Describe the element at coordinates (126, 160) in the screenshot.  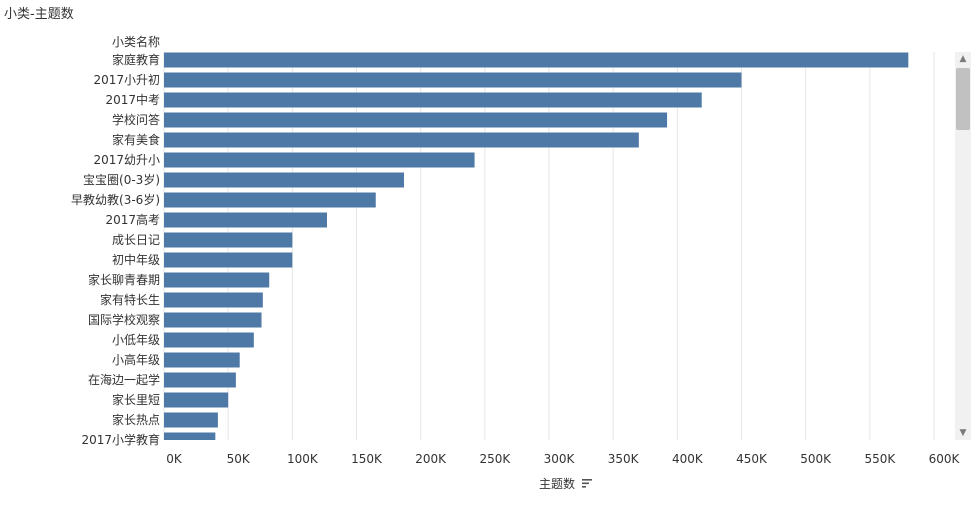
I see `category-label: 2017幼升小` at that location.